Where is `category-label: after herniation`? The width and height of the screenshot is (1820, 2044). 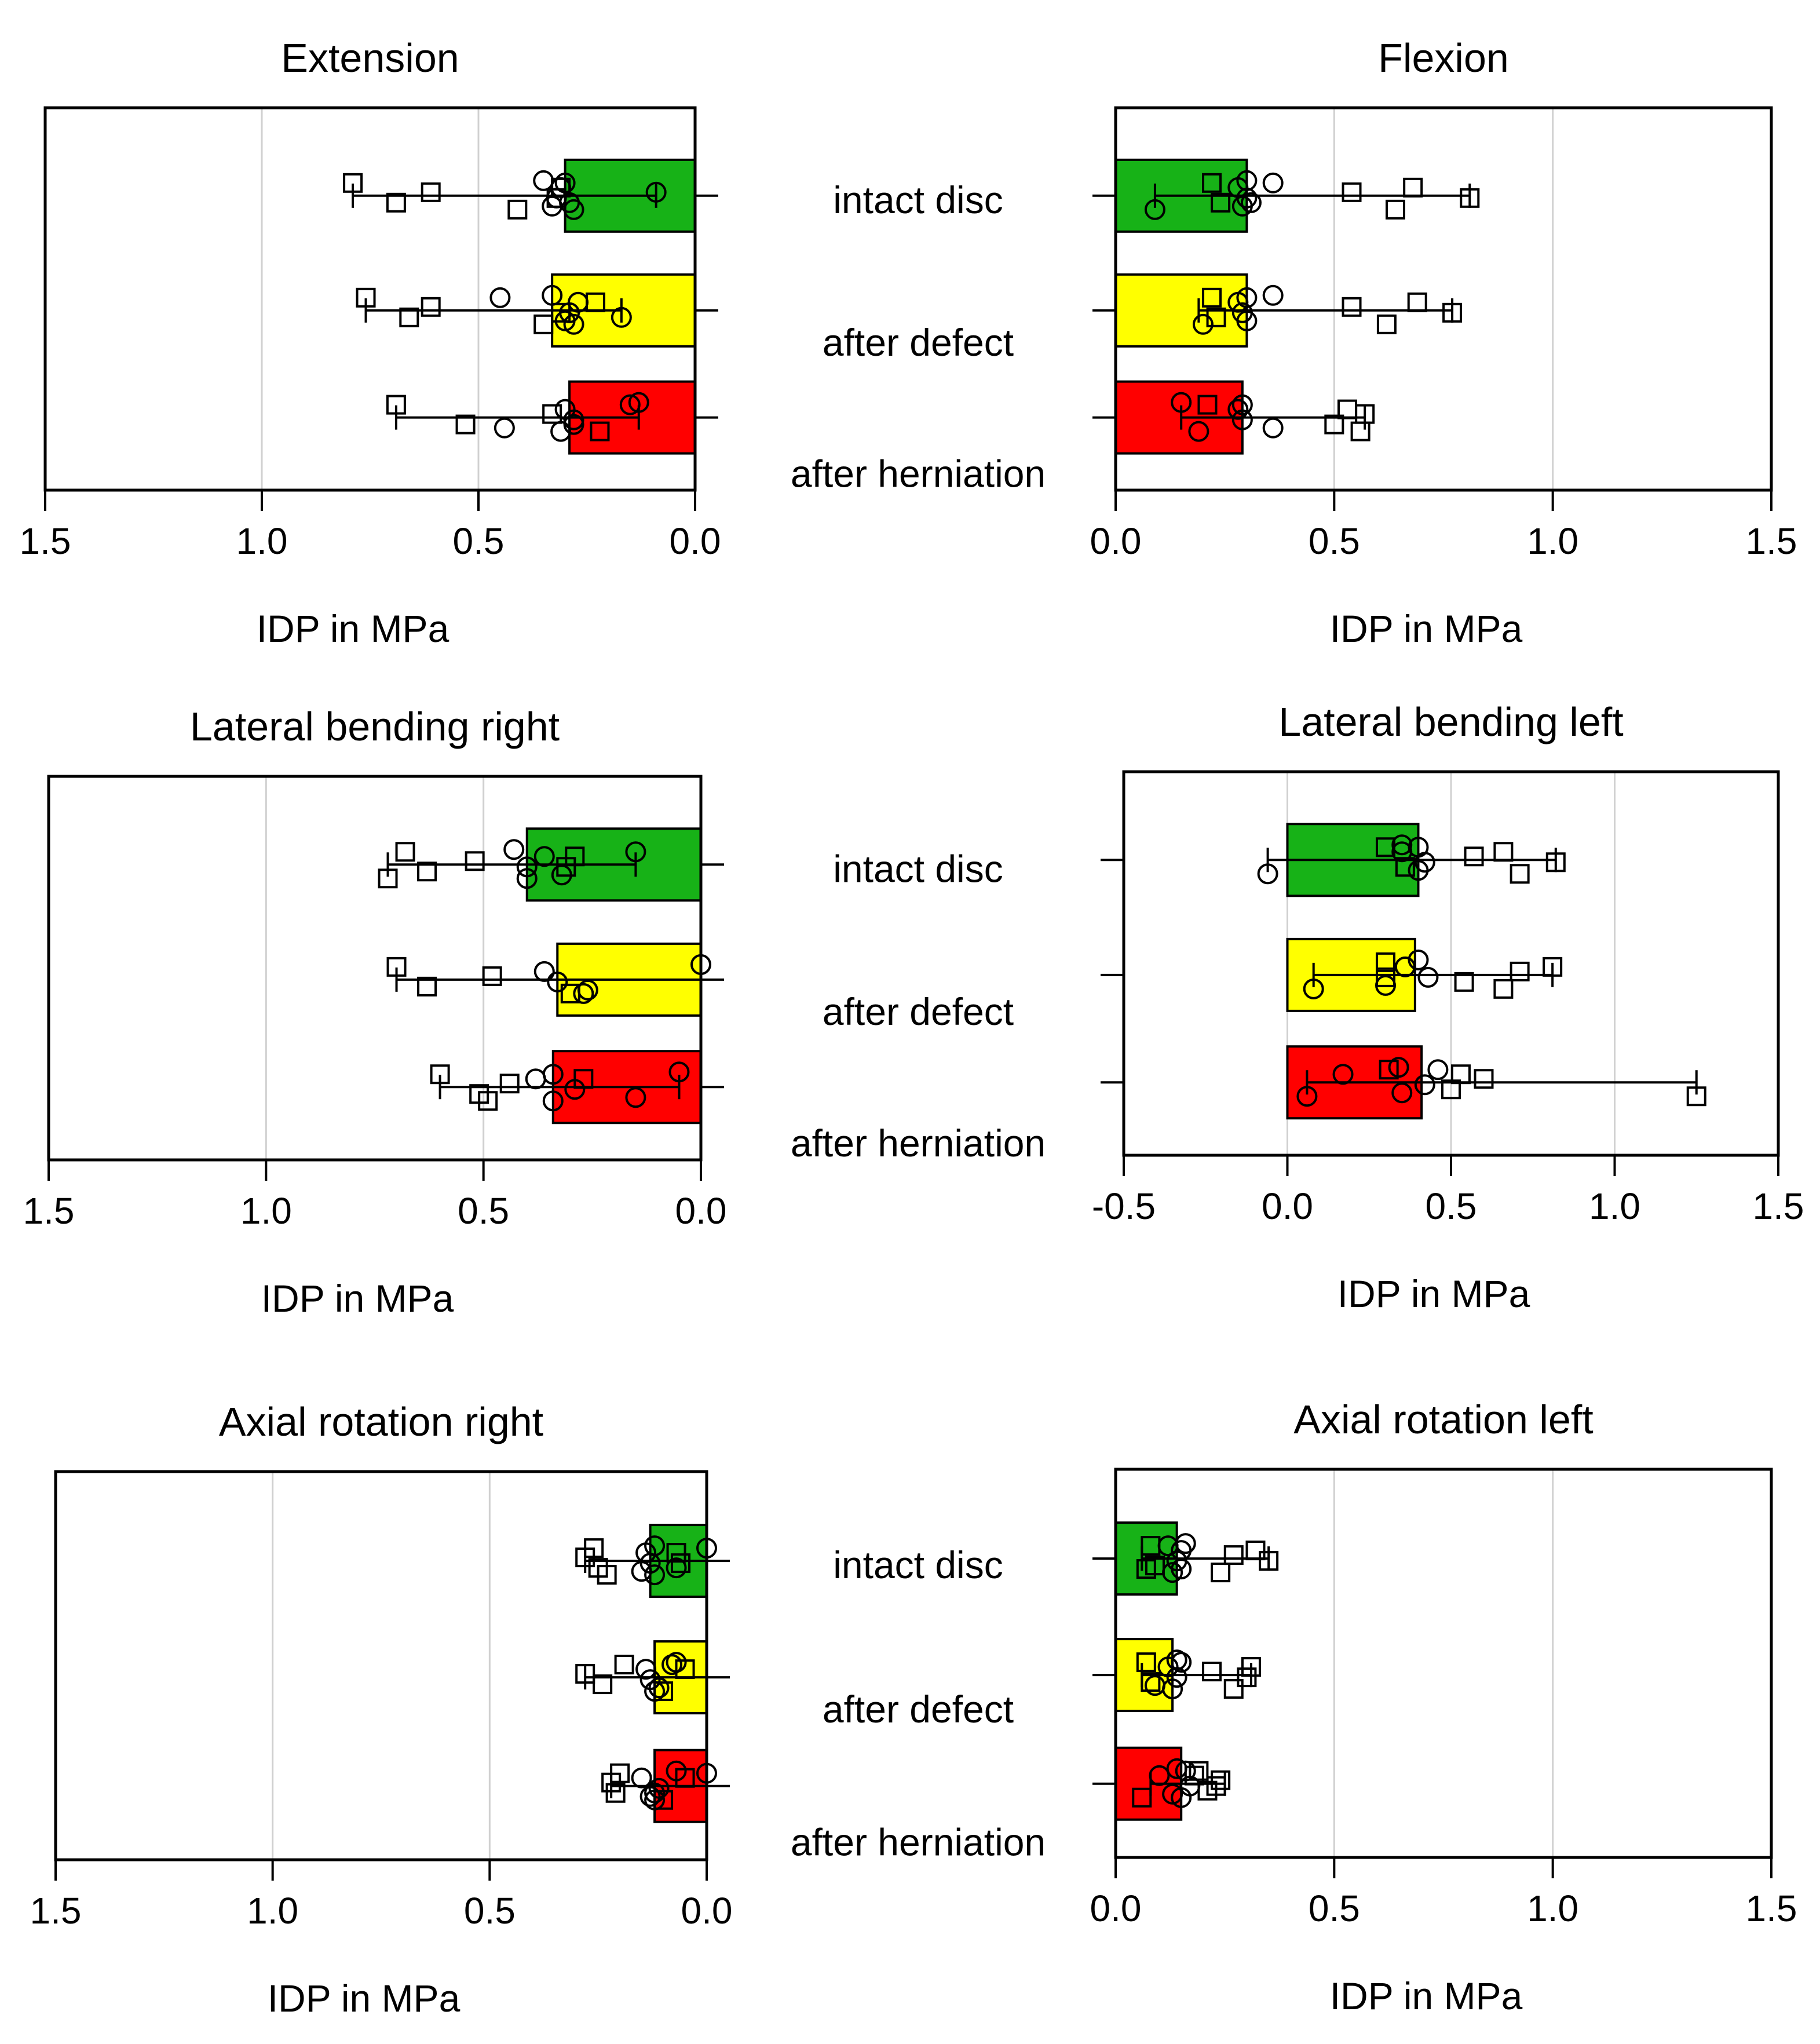 category-label: after herniation is located at coordinates (918, 1843).